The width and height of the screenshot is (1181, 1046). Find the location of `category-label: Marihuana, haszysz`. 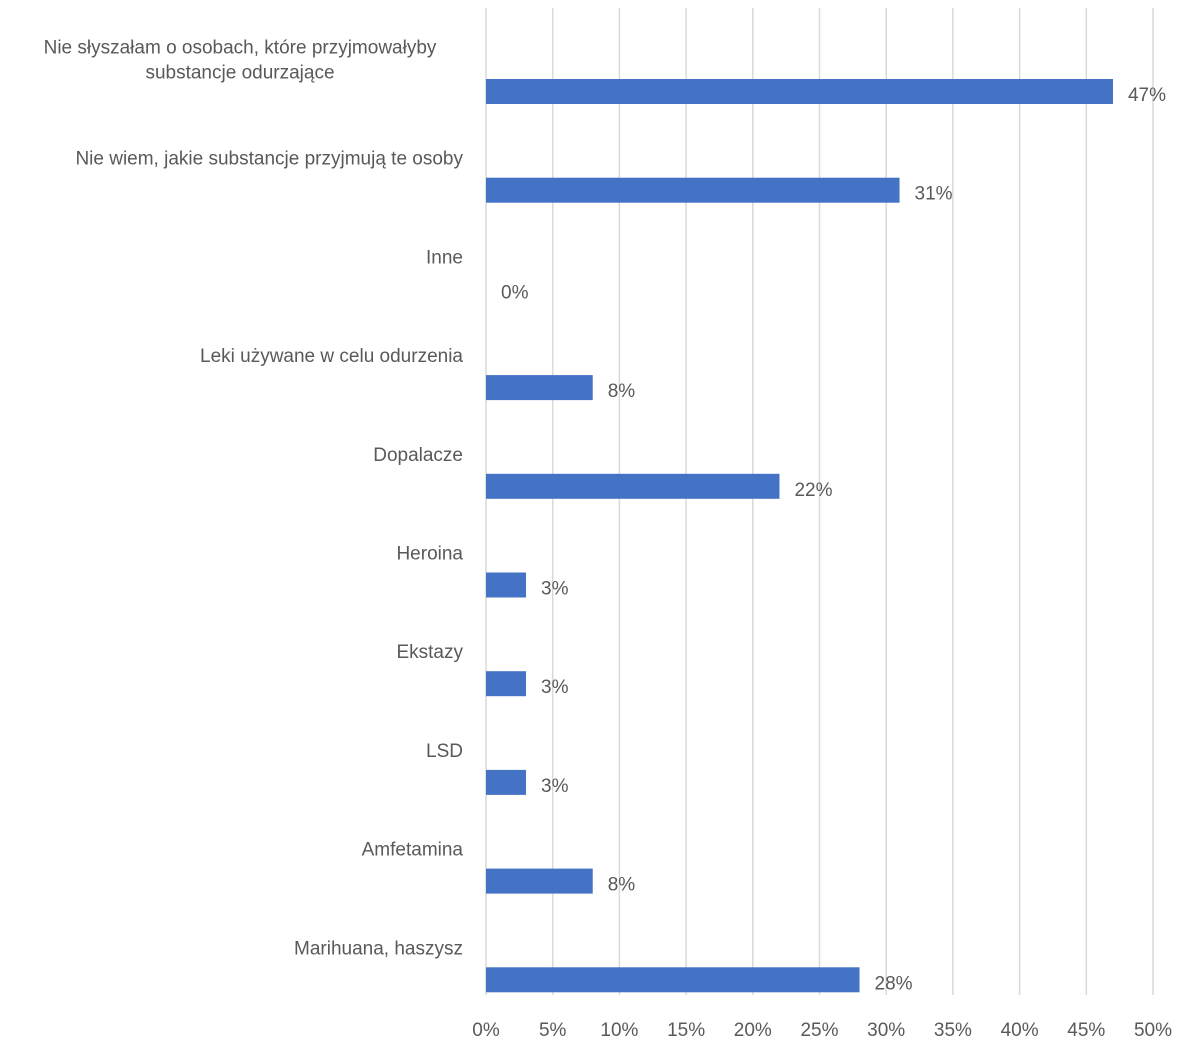

category-label: Marihuana, haszysz is located at coordinates (378, 948).